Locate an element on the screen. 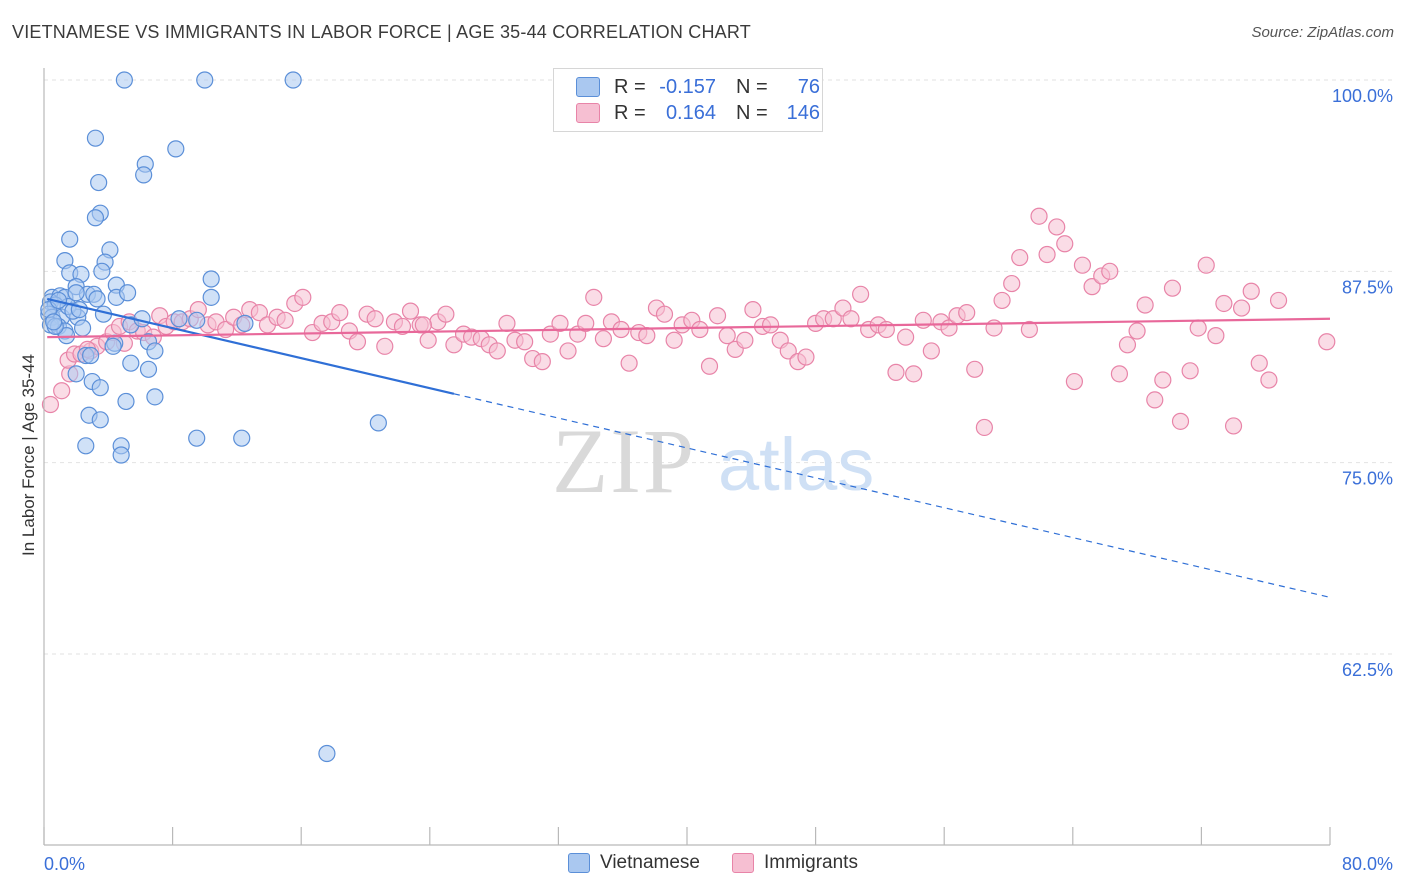 The image size is (1406, 892). legend-item-vietnamese: Vietnamese is located at coordinates (634, 863).